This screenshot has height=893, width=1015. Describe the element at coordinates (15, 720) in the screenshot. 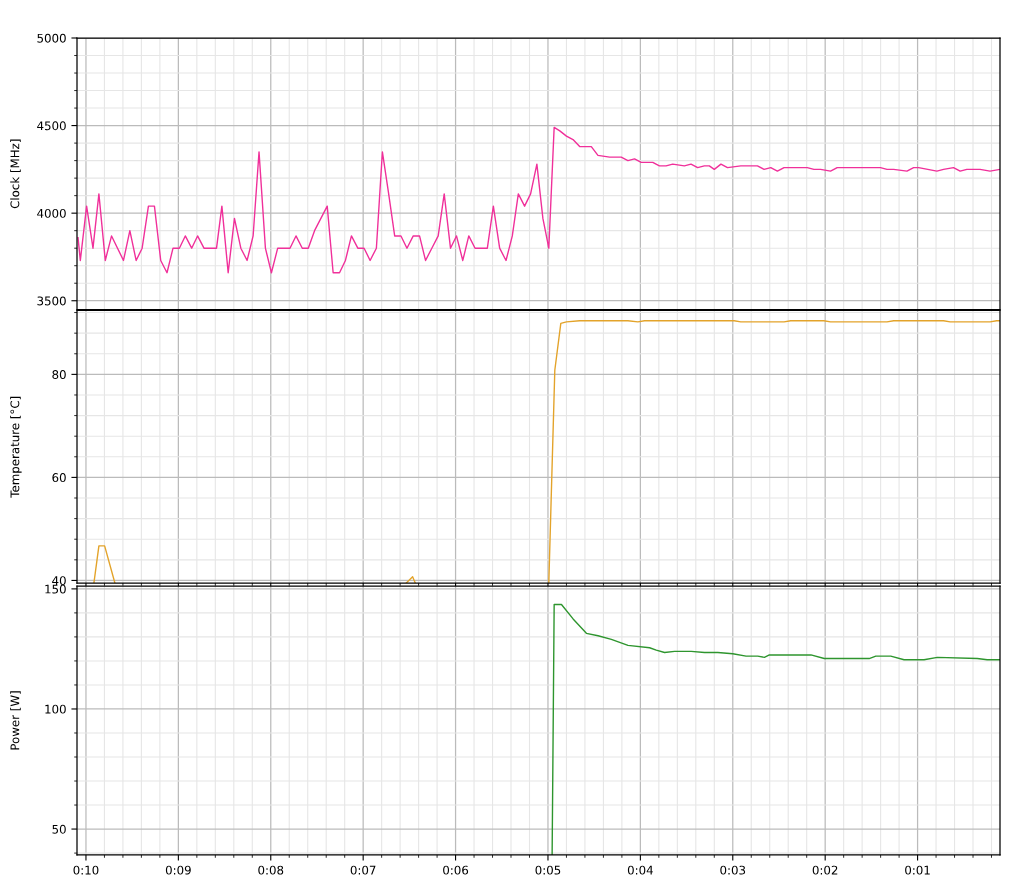

I see `y-axis-title: Power [W]` at that location.